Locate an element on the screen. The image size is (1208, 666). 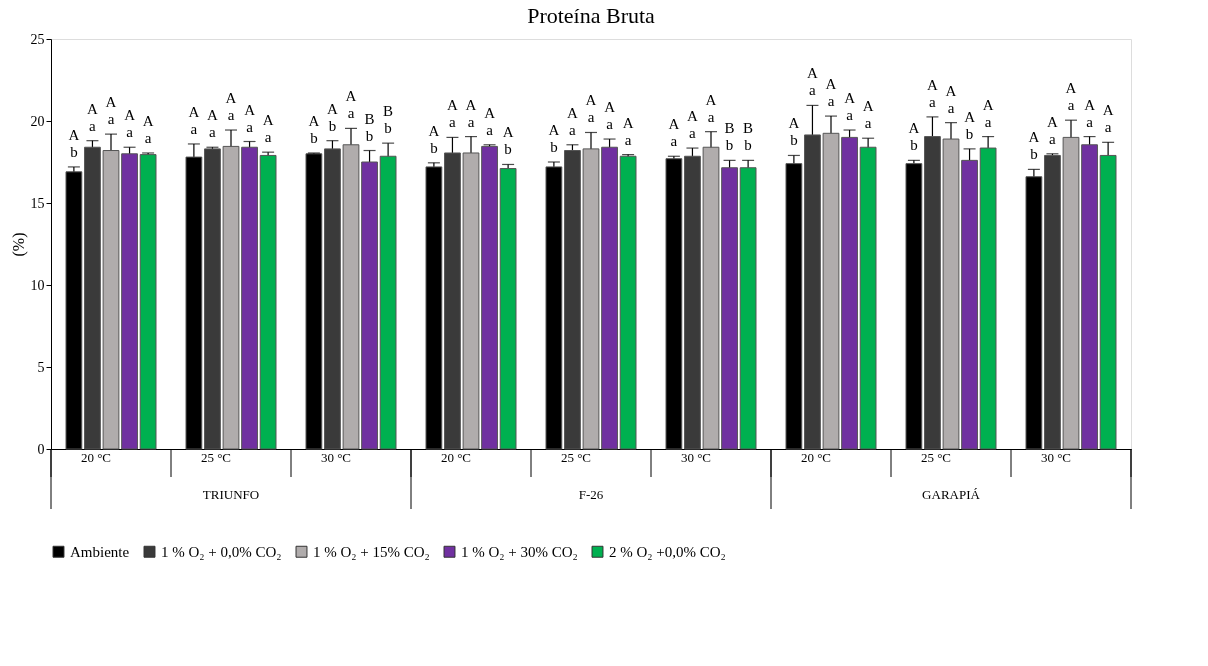
y-tick-label: 20 is located at coordinates (37, 121).